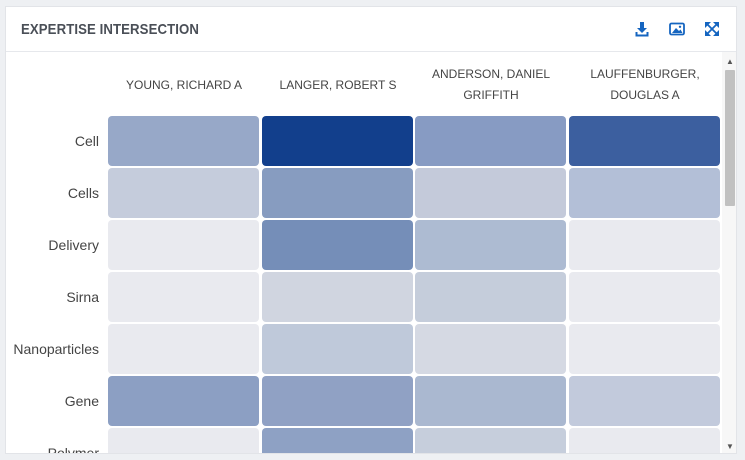  What do you see at coordinates (82, 297) in the screenshot?
I see `row-label: Sirna` at bounding box center [82, 297].